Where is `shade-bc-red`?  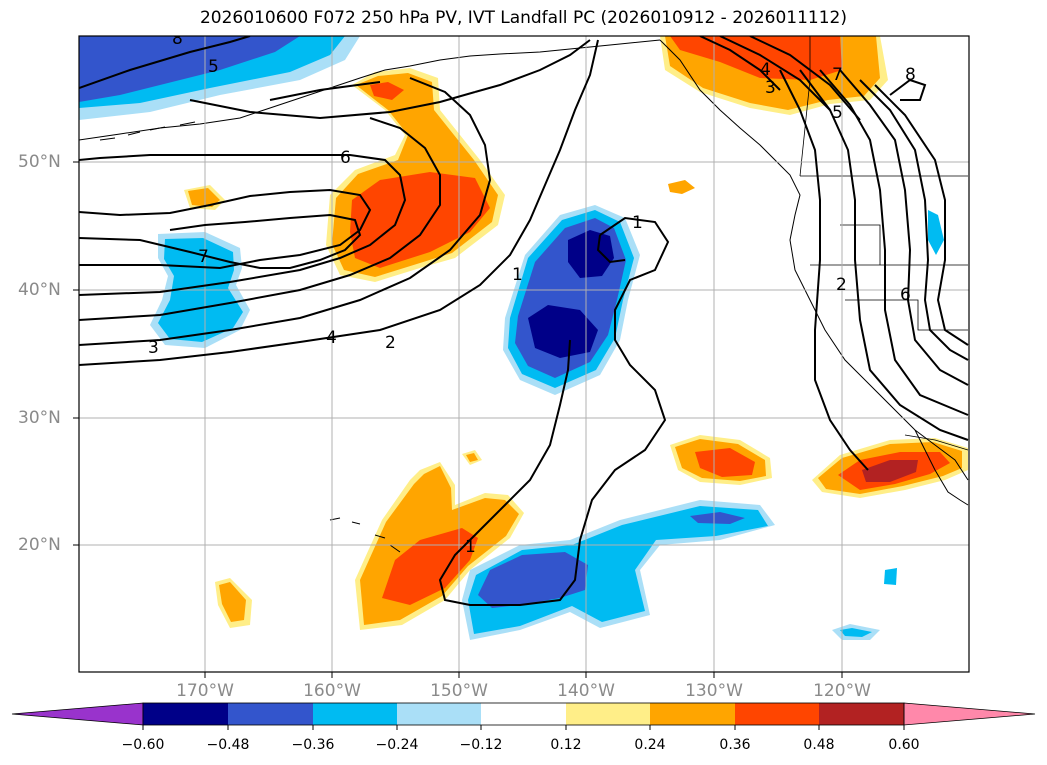
shade-bc-red is located at coordinates (756, 58).